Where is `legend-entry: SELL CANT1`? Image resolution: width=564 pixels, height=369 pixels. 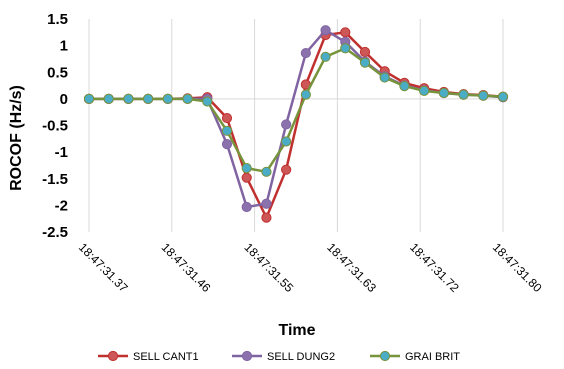 legend-entry: SELL CANT1 is located at coordinates (148, 356).